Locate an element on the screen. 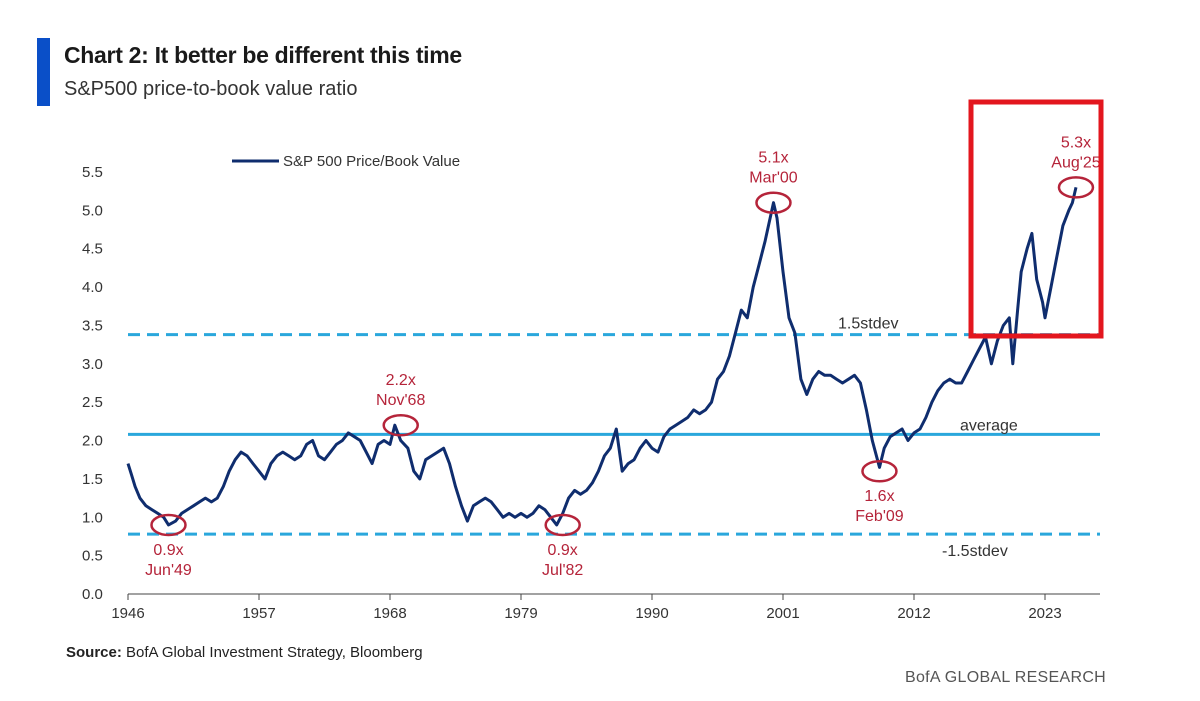  title-accent-bar is located at coordinates (43, 72).